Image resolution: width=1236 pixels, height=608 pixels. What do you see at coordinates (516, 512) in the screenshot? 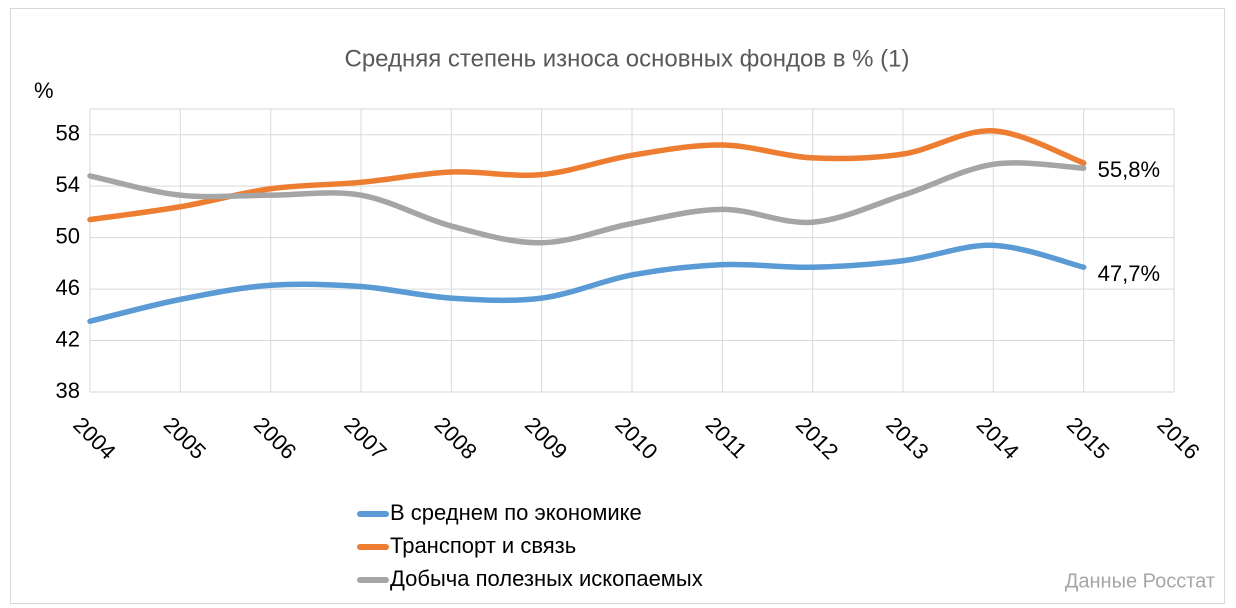
I see `legend-label: В среднем по экономике` at bounding box center [516, 512].